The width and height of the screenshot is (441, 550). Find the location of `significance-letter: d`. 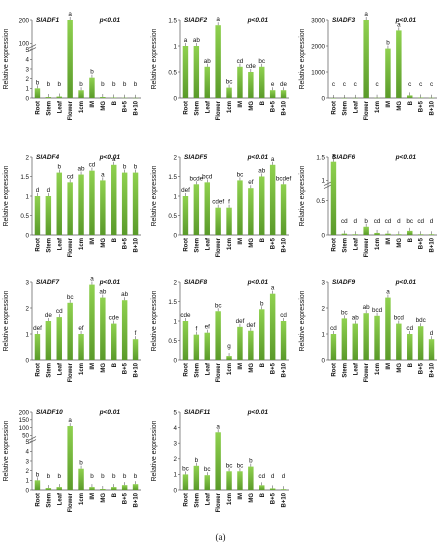

significance-letter: d is located at coordinates (399, 221).